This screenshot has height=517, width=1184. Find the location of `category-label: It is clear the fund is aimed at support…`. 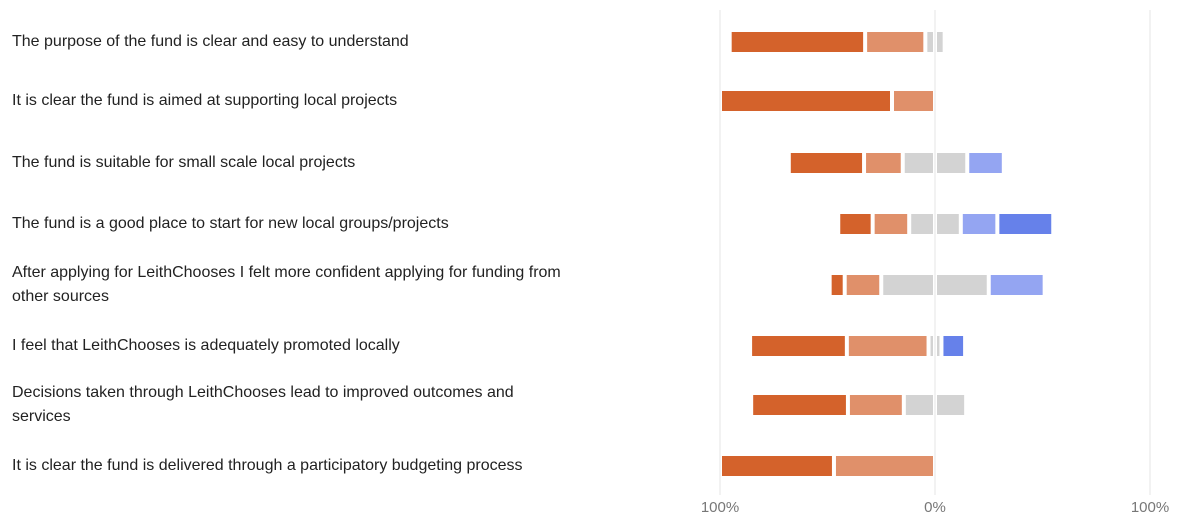

category-label: It is clear the fund is aimed at support… is located at coordinates (205, 100).